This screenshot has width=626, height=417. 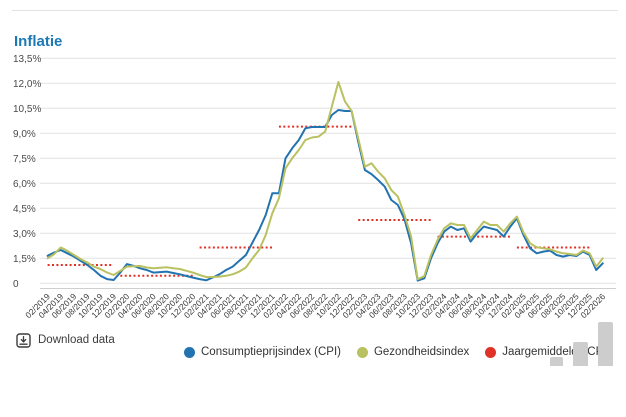 I want to click on y-axis-tick-label: 10,5%, so click(x=27, y=109).